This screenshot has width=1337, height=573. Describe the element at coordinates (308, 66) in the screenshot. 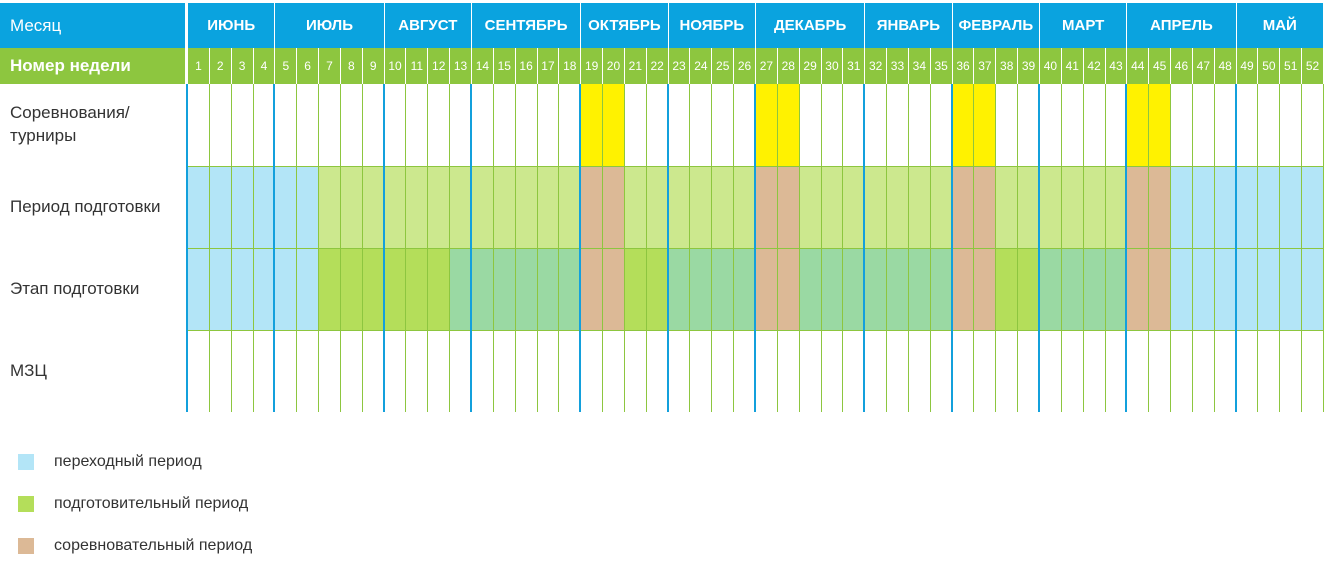

I see `week-number-6: 6` at that location.